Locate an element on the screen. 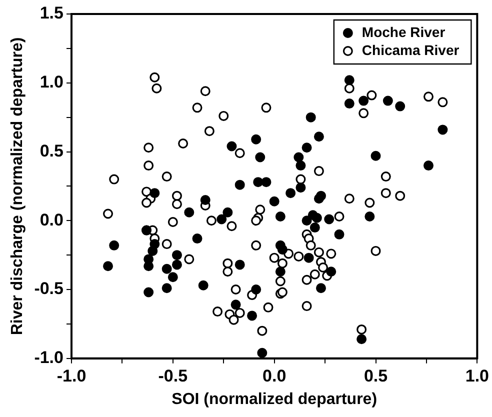  x-tick-label: -0.5 is located at coordinates (173, 376).